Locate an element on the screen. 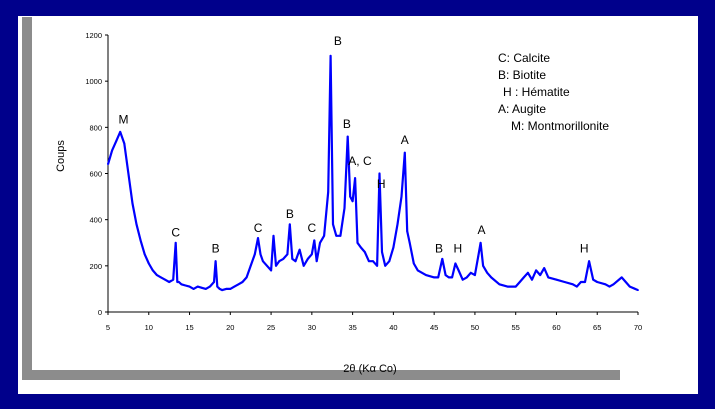 Image resolution: width=715 pixels, height=409 pixels. peak-label: A is located at coordinates (405, 140).